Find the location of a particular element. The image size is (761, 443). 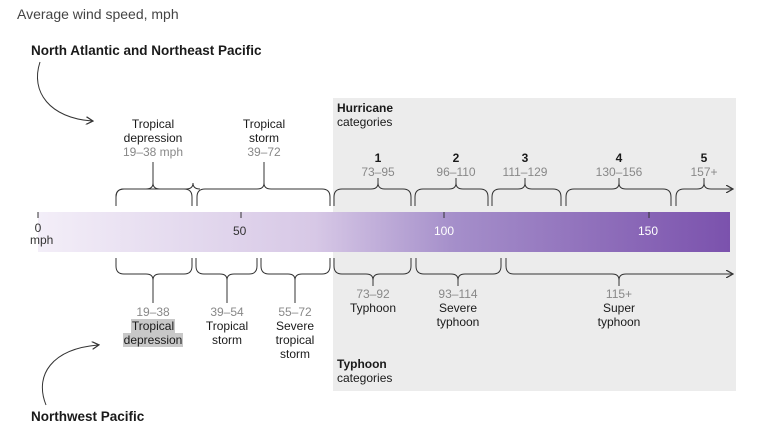

category-number: 3 is located at coordinates (525, 158).